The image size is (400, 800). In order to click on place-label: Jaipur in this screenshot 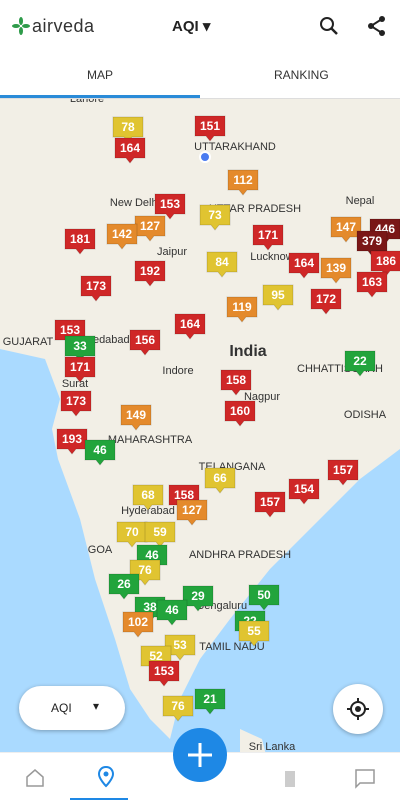, I will do `click(172, 252)`.